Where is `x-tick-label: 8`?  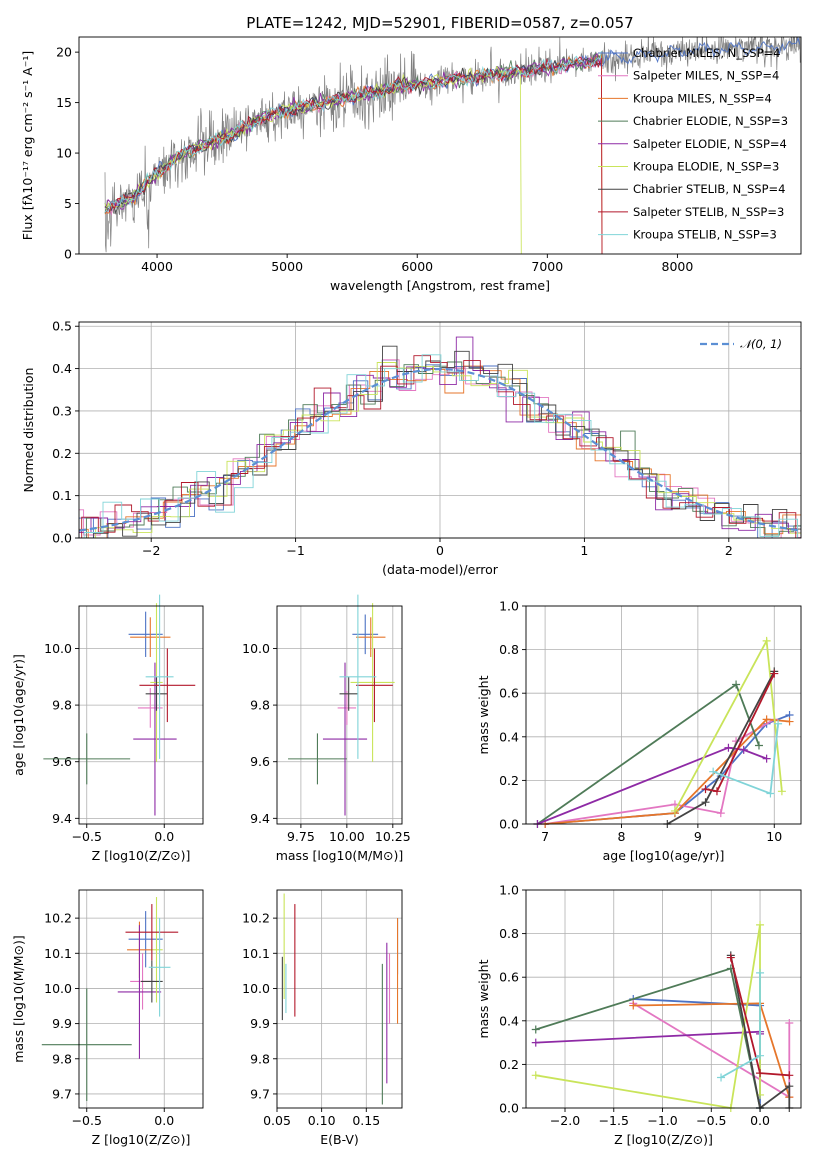
x-tick-label: 8 is located at coordinates (622, 836).